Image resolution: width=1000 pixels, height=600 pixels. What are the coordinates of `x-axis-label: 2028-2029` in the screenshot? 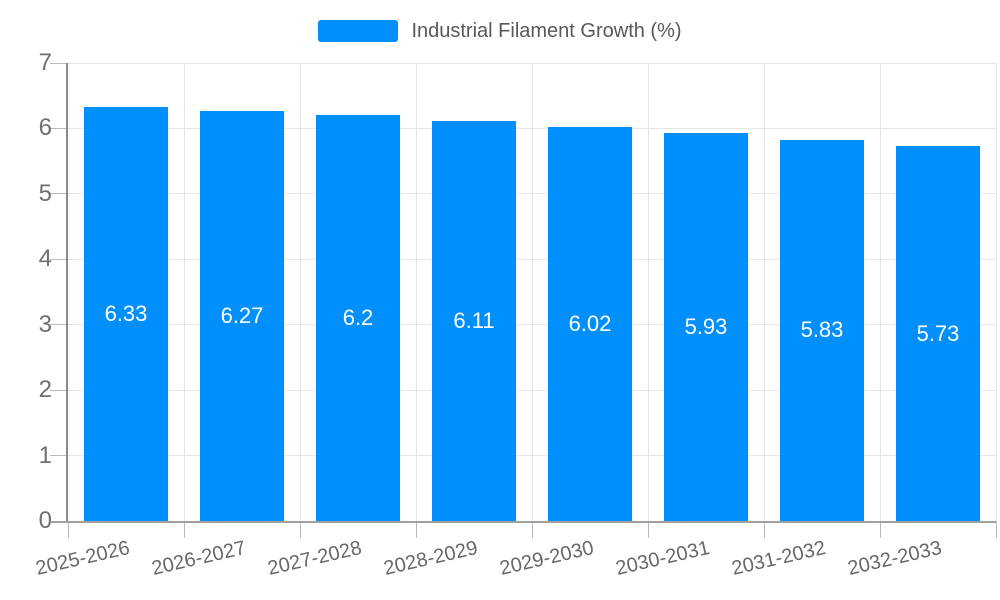 It's located at (431, 558).